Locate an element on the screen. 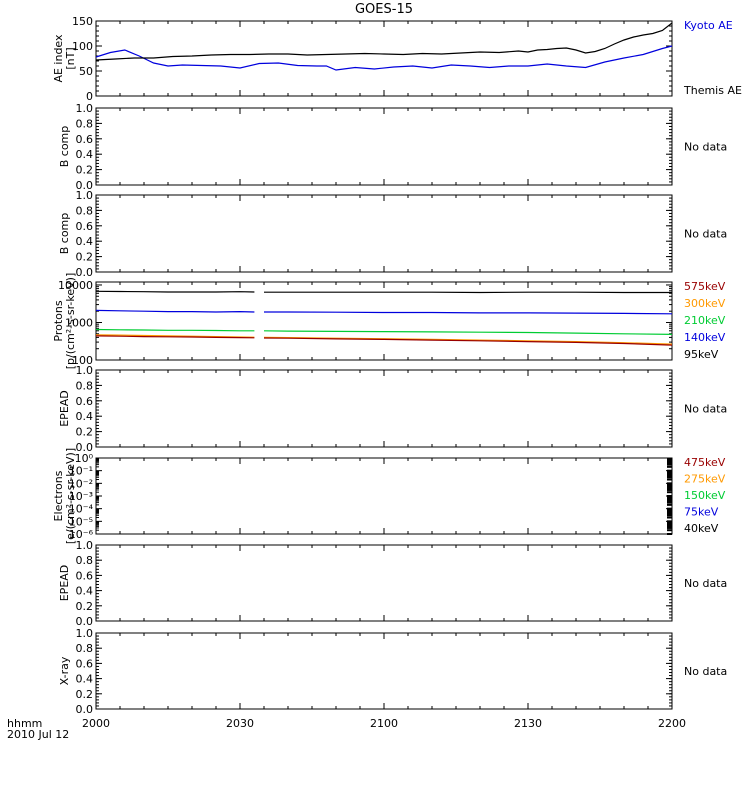 The width and height of the screenshot is (750, 804). y-axis-label: [e/(cm²-s-sr-keV)] is located at coordinates (70, 496).